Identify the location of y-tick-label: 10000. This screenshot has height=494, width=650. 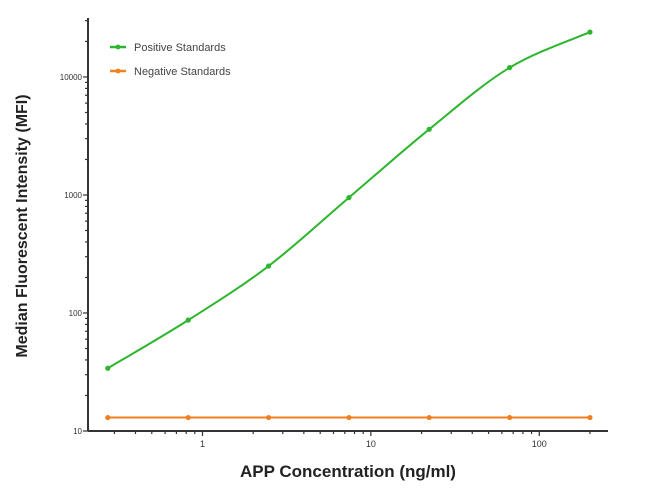
(71, 77).